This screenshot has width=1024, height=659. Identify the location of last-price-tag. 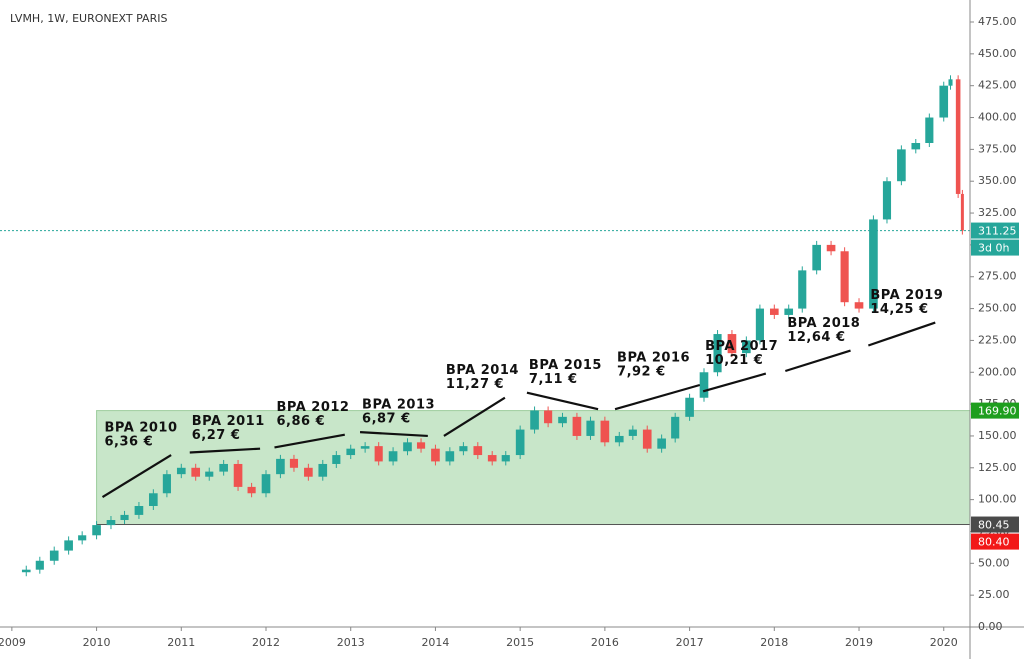
(995, 230).